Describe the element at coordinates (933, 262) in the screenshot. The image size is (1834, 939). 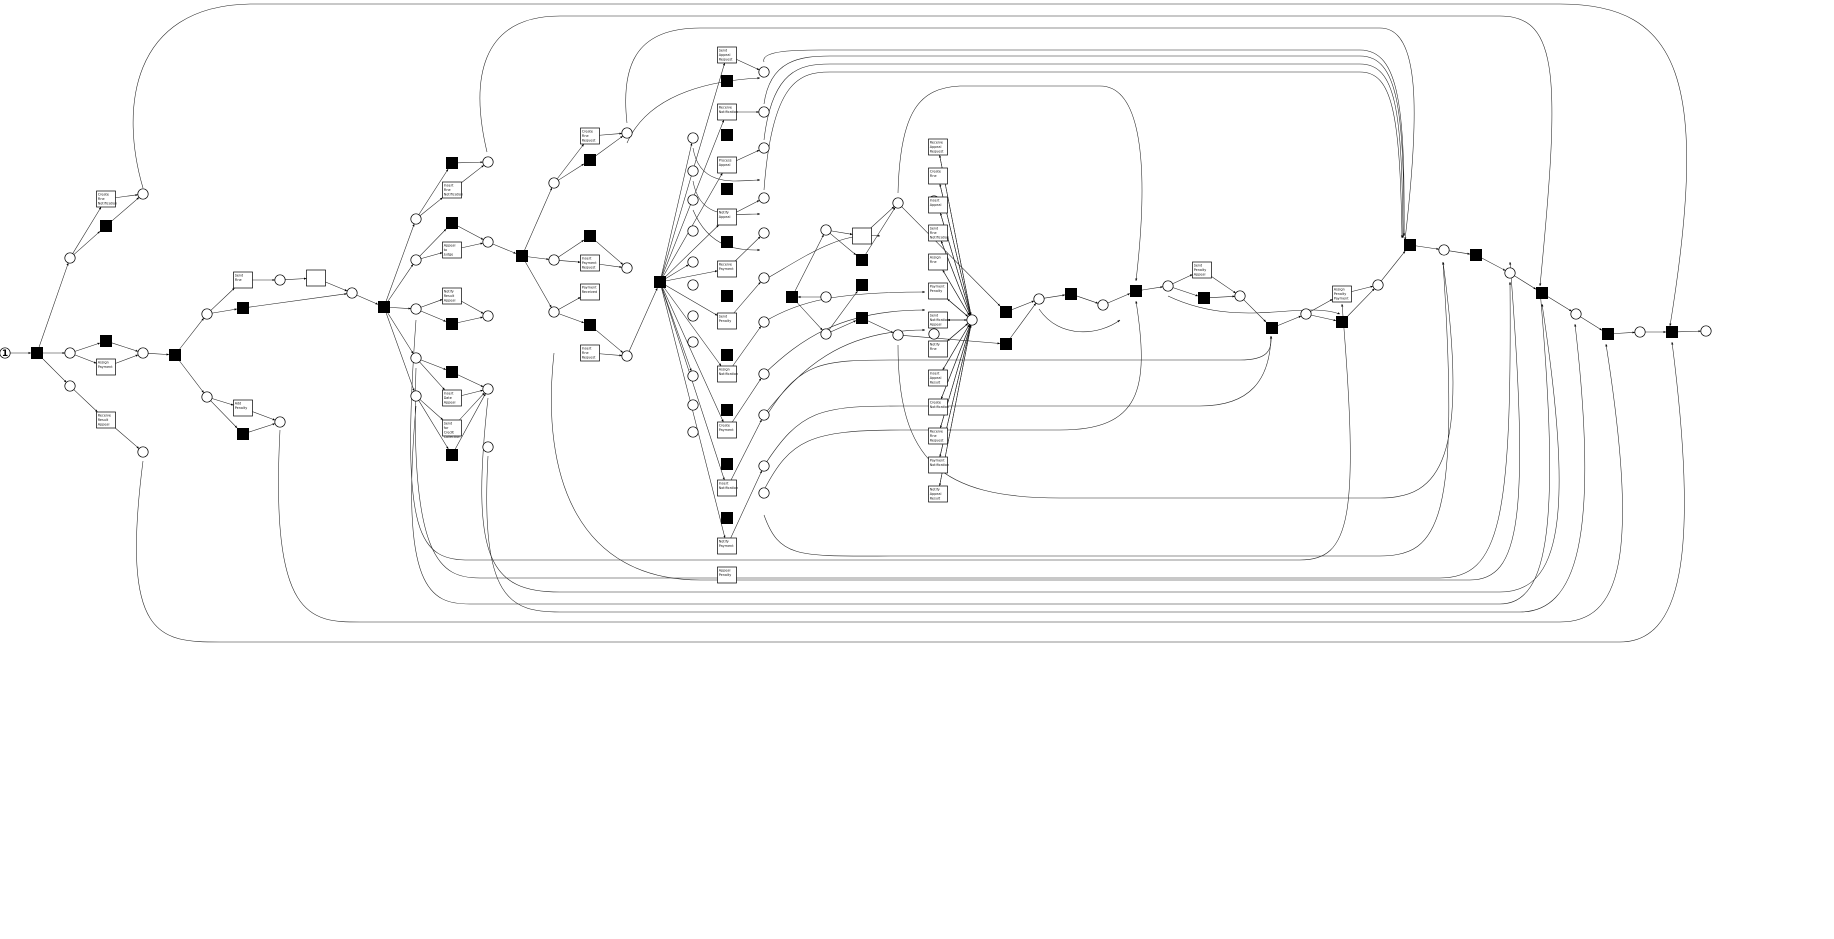
I see `transition-label: Fine` at that location.